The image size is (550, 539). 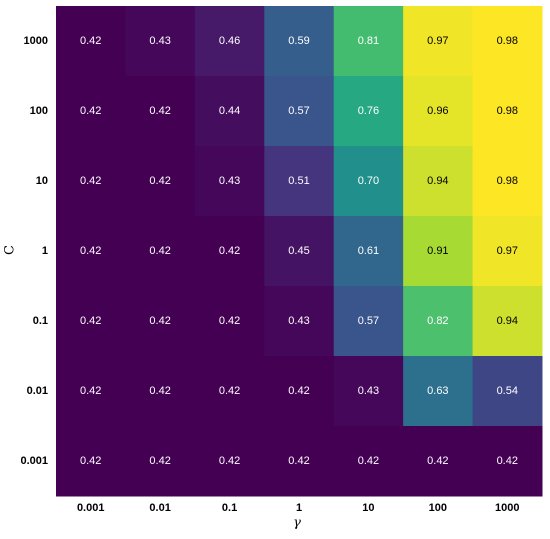 I want to click on heatmap-cell-r6-c2, so click(x=229, y=461).